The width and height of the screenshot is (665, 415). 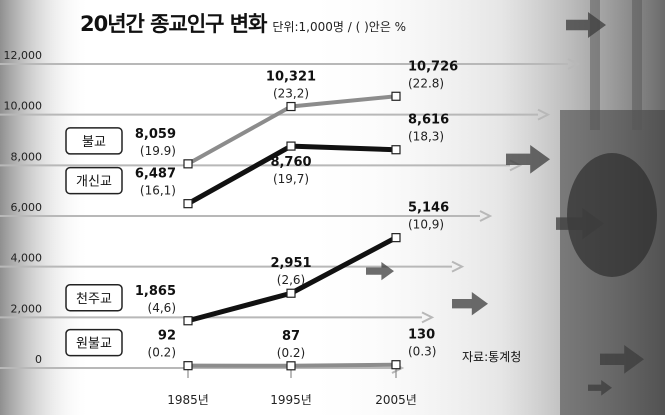 What do you see at coordinates (428, 120) in the screenshot?
I see `data-label: 8,616` at bounding box center [428, 120].